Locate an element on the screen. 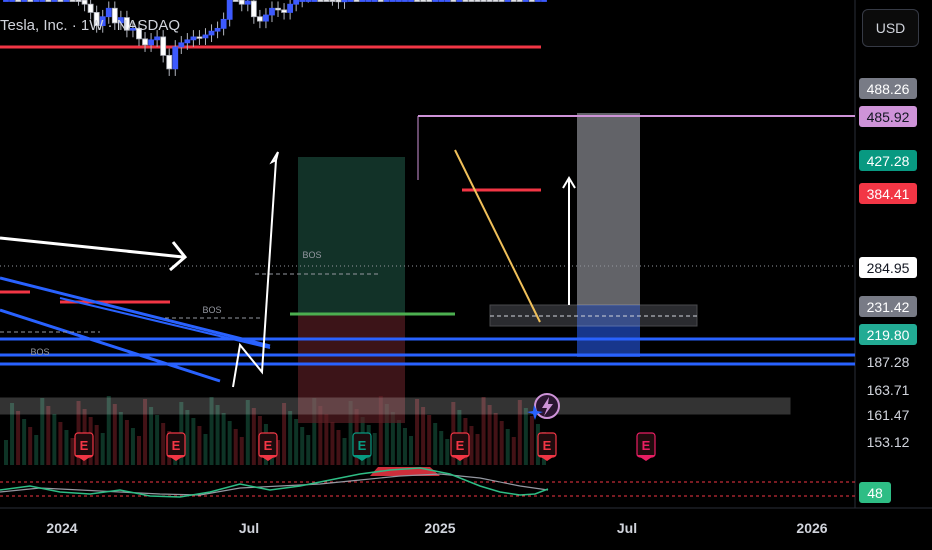  candles is located at coordinates (275, 38).